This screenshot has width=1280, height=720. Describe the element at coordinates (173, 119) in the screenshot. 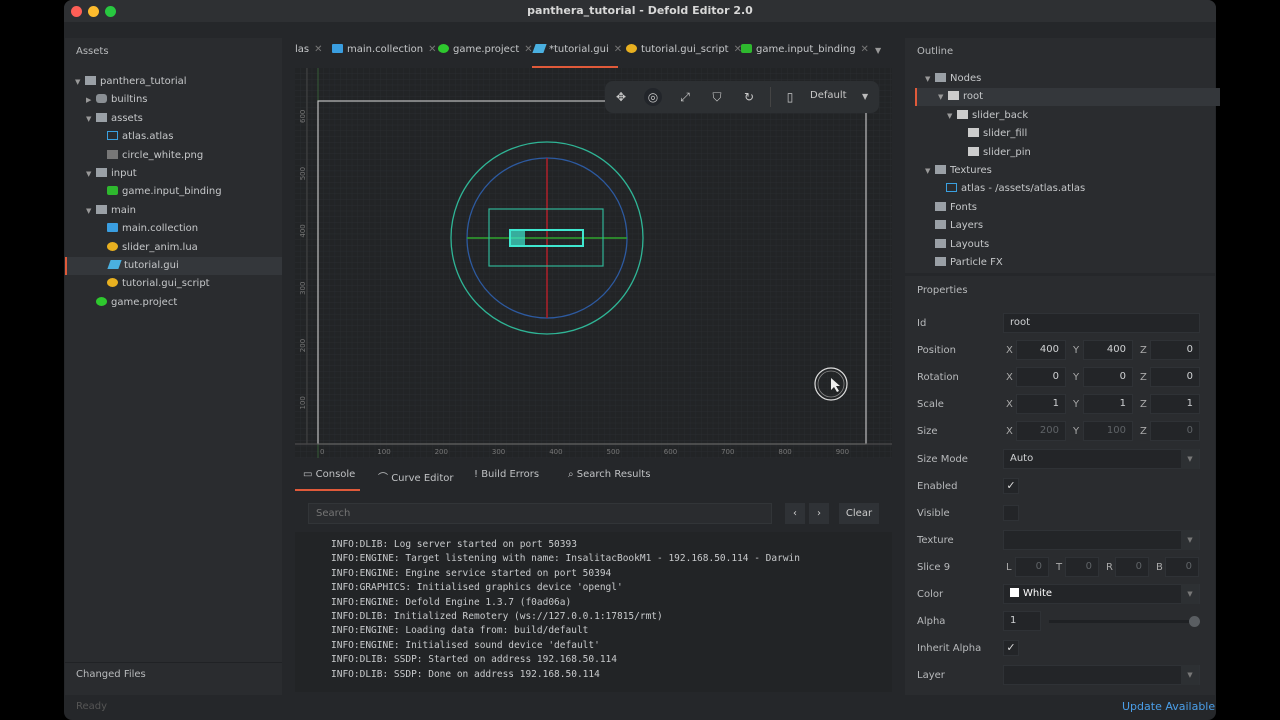

I see `assets-item: ▼ assets` at that location.